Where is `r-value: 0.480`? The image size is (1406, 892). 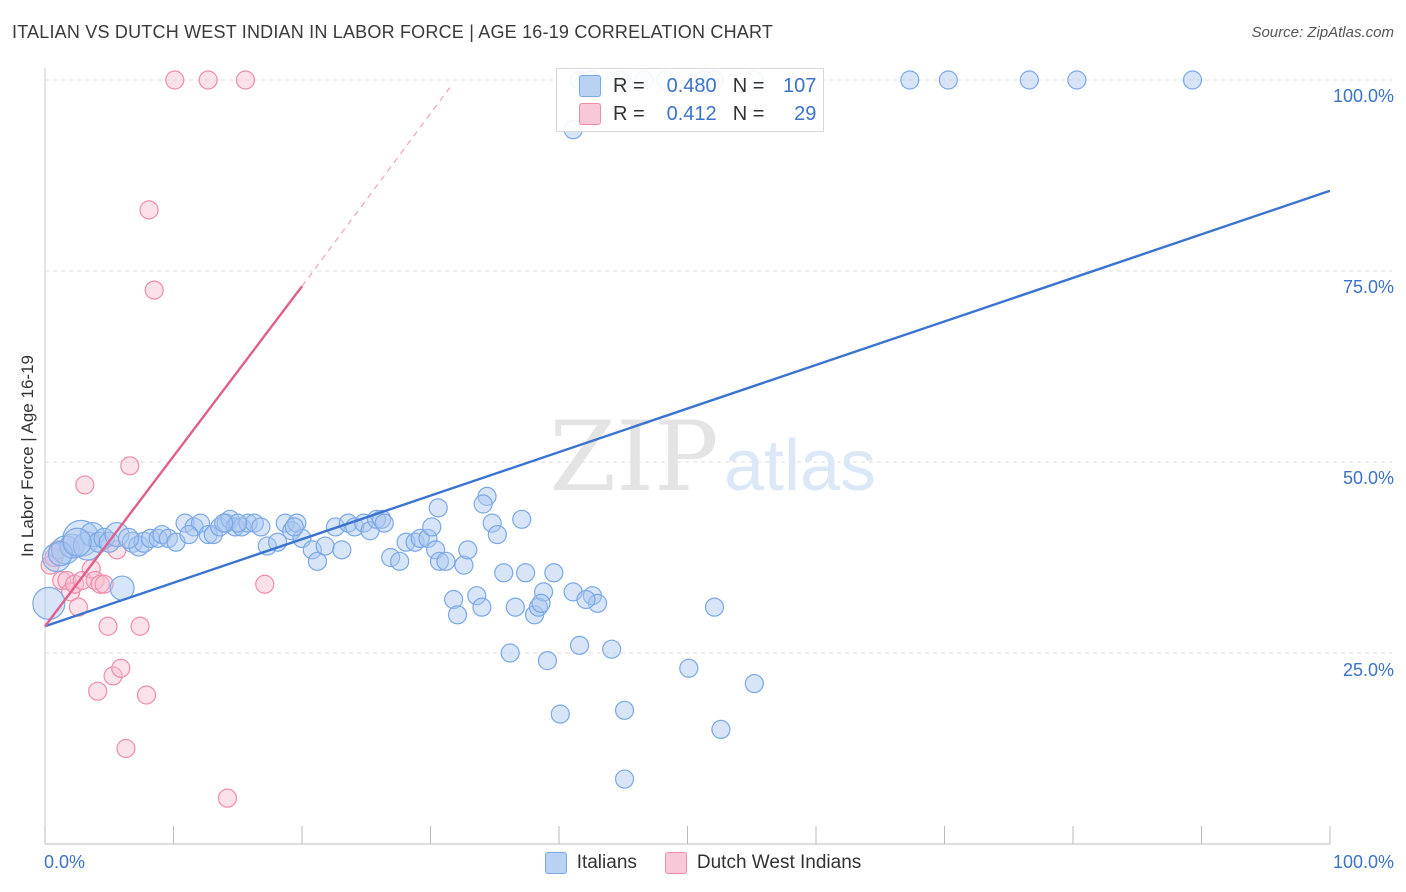 r-value: 0.480 is located at coordinates (691, 85).